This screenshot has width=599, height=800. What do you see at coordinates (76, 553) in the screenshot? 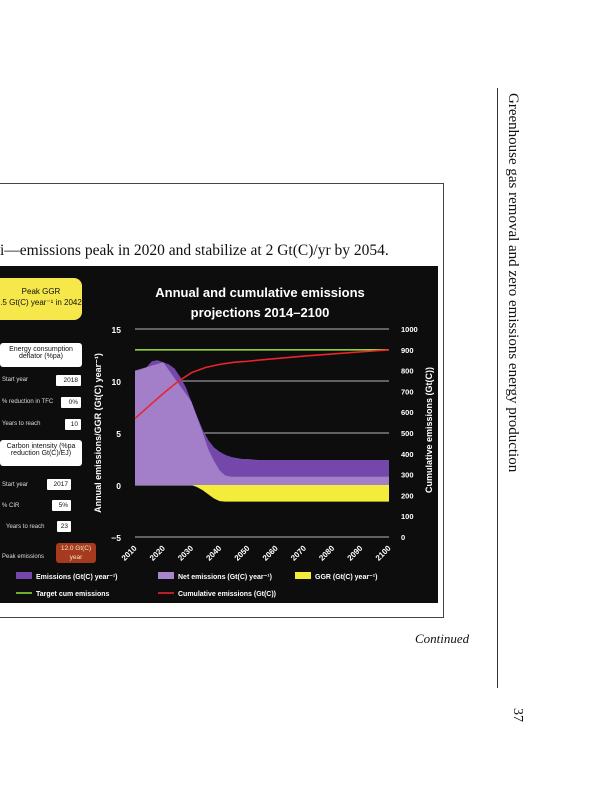
I see `peak-emissions-value: 12.0 Gt(C) year` at bounding box center [76, 553].